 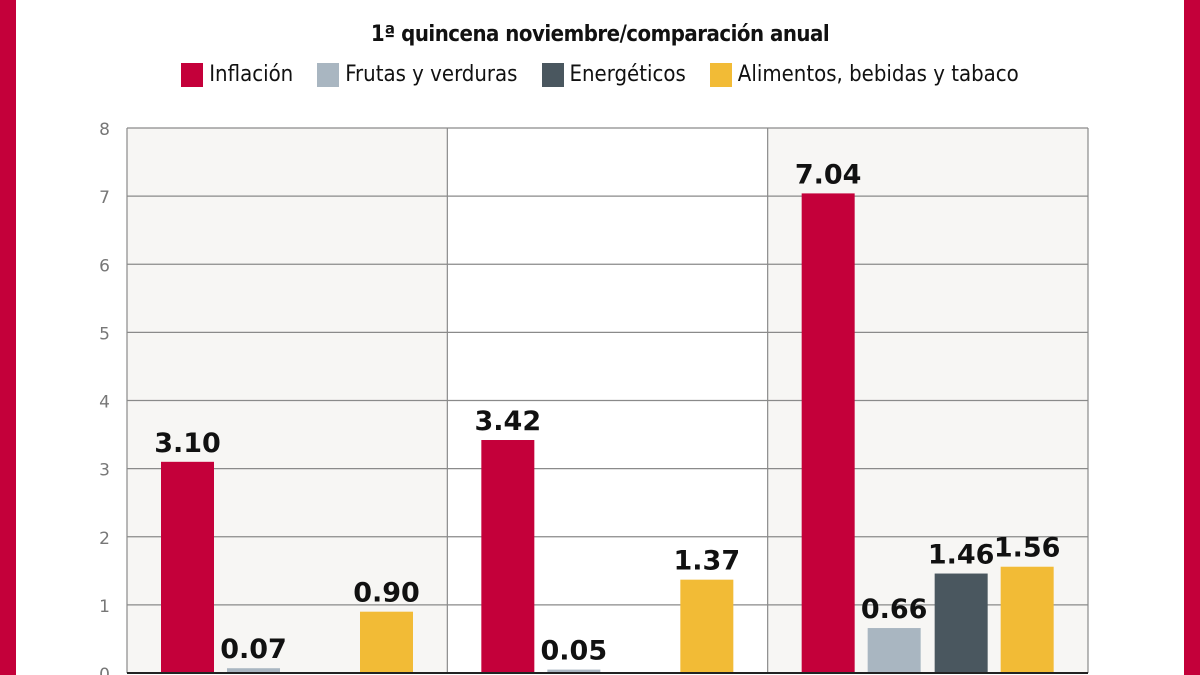 I want to click on legend-item: Frutas y verduras, so click(x=417, y=74).